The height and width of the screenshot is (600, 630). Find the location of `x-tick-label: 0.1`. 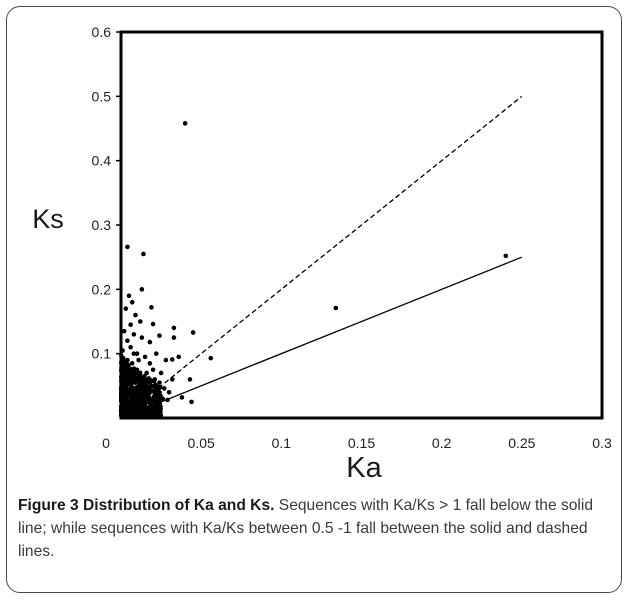

x-tick-label: 0.1 is located at coordinates (282, 443).